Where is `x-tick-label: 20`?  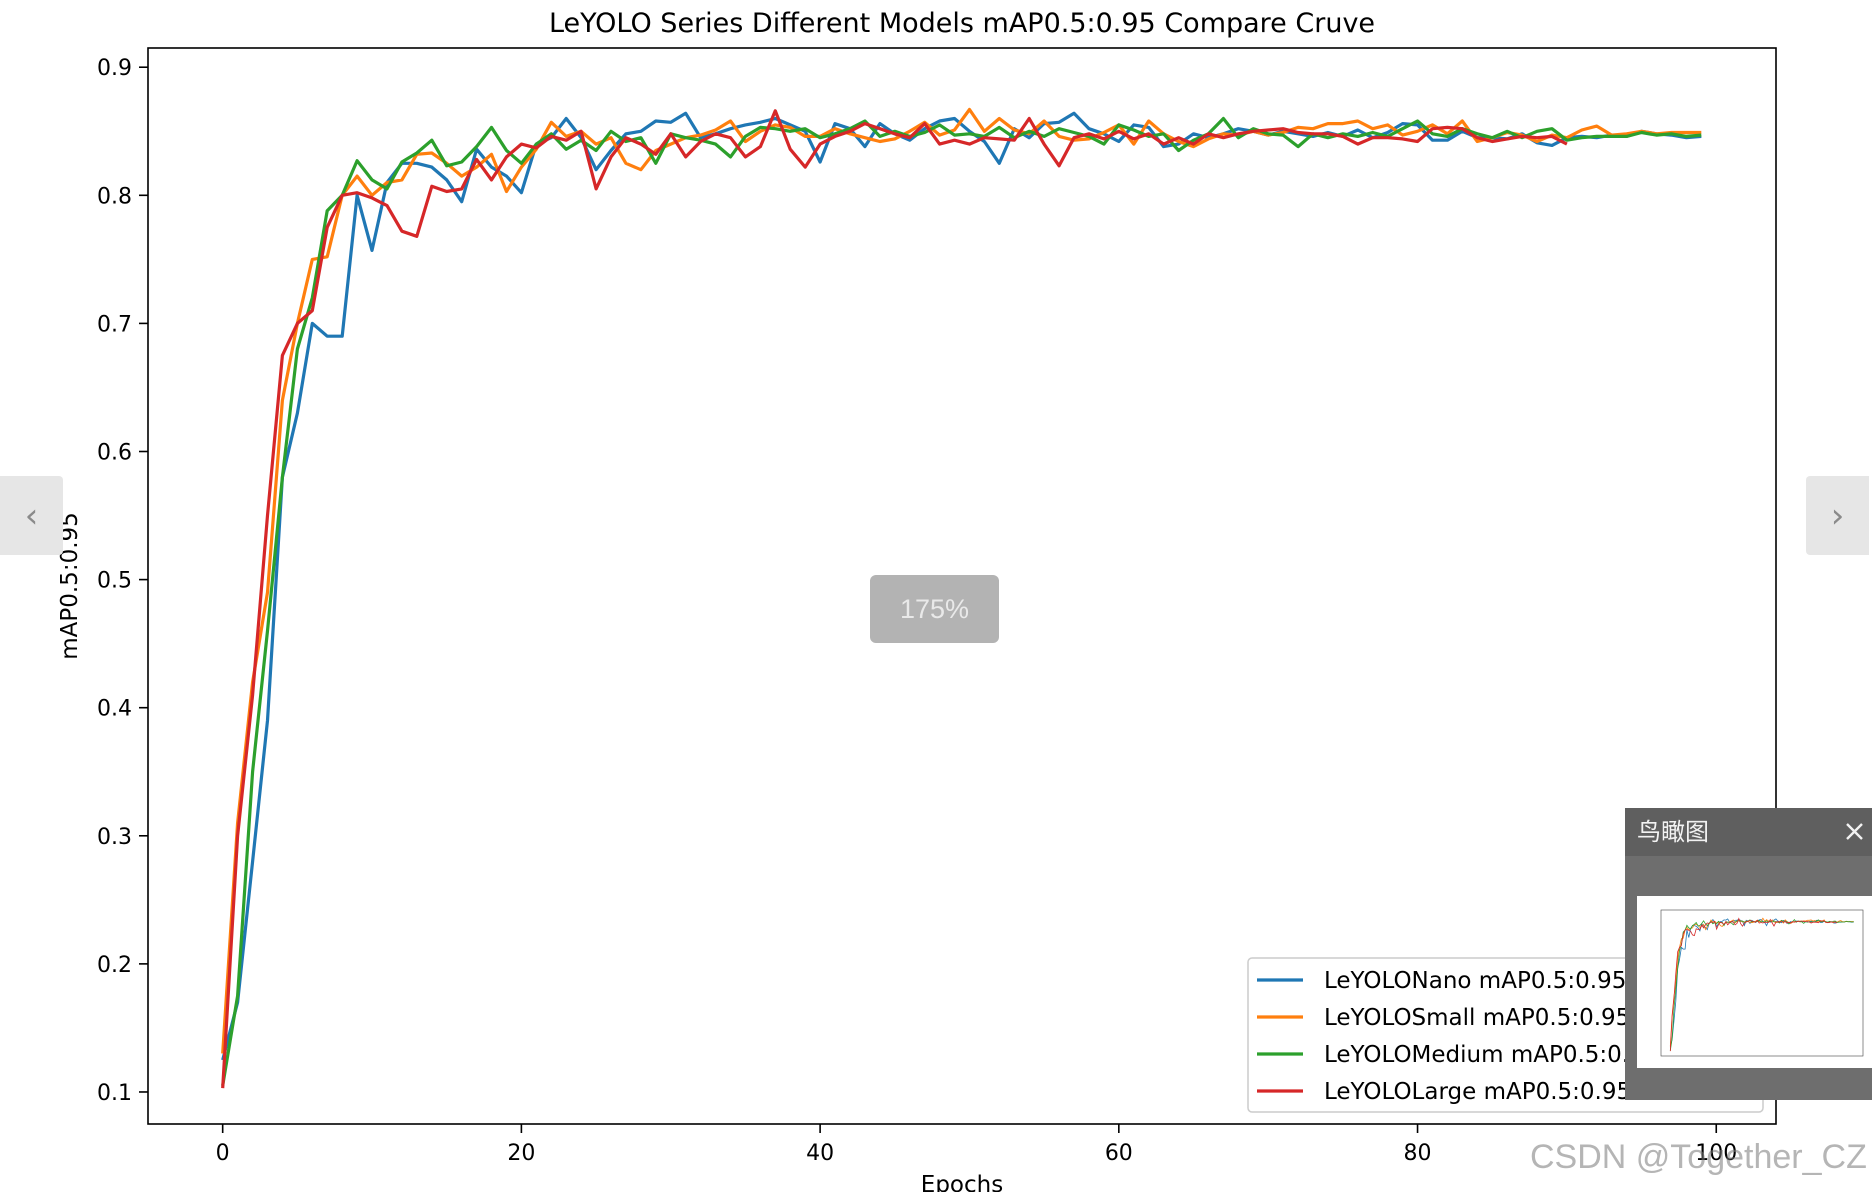 x-tick-label: 20 is located at coordinates (521, 1153).